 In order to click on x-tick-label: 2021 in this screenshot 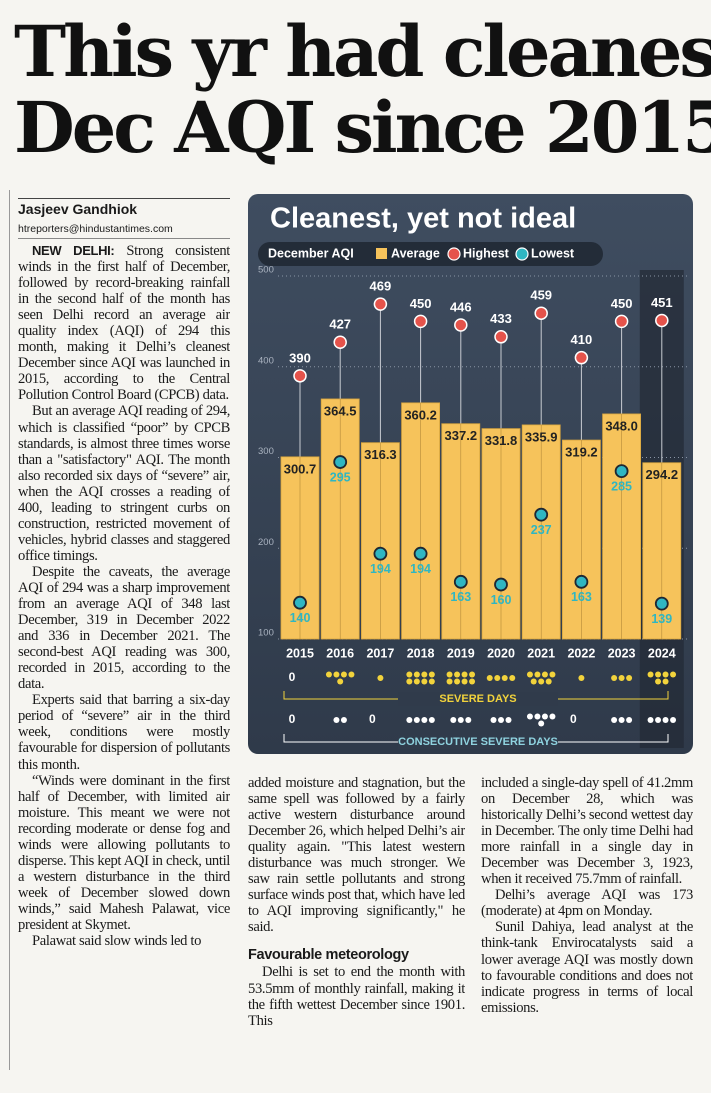, I will do `click(541, 653)`.